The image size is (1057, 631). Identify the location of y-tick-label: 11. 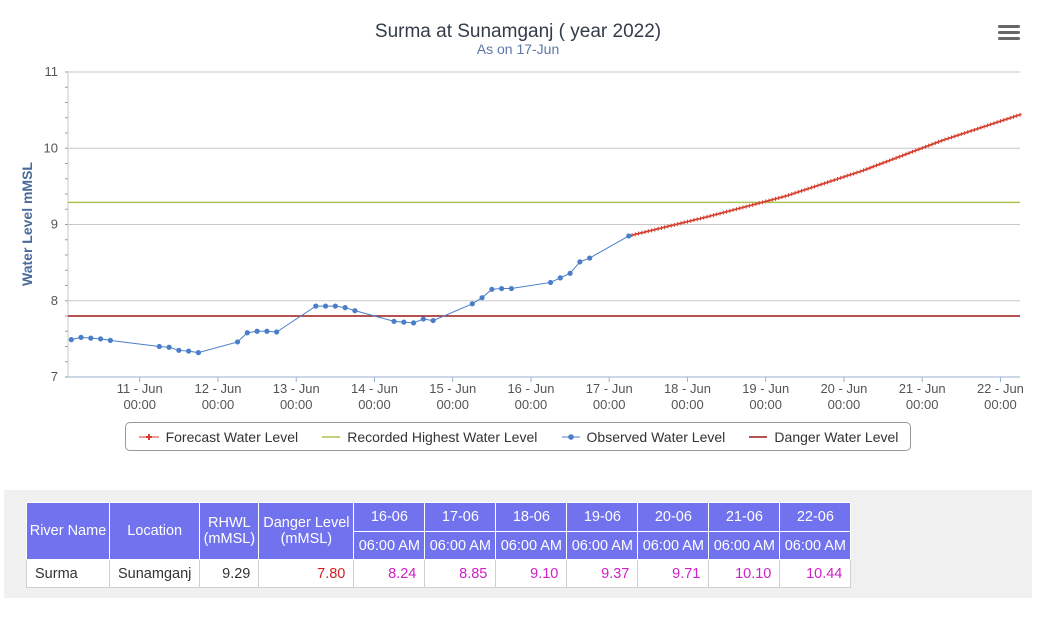
(52, 71).